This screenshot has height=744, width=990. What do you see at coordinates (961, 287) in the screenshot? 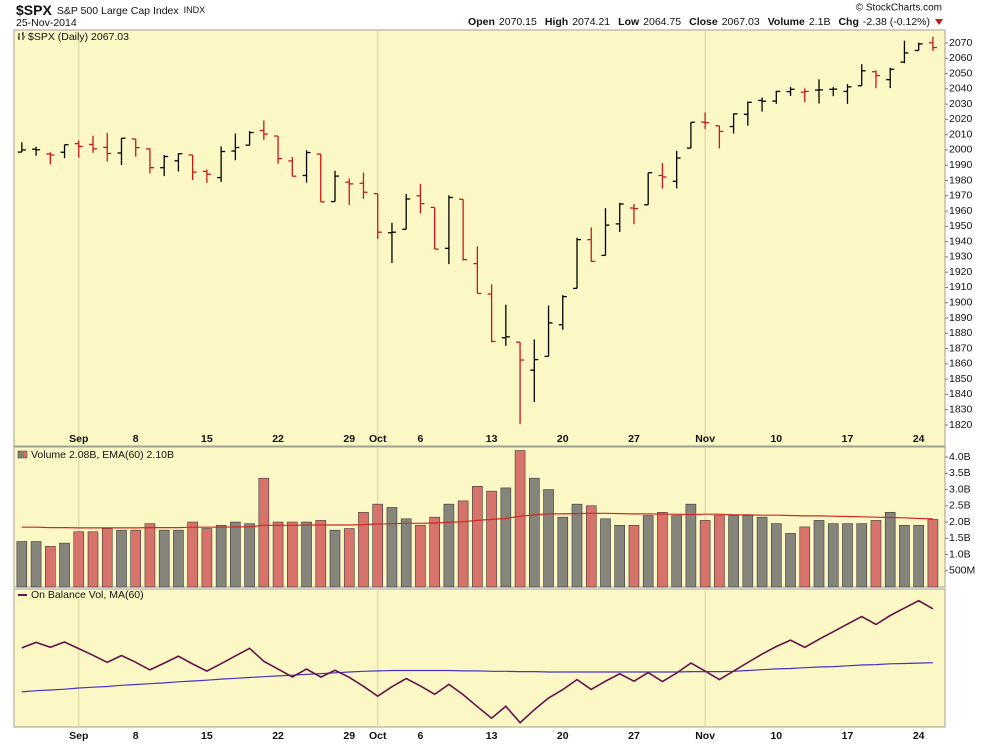
I see `y-tick-label: 1910` at bounding box center [961, 287].